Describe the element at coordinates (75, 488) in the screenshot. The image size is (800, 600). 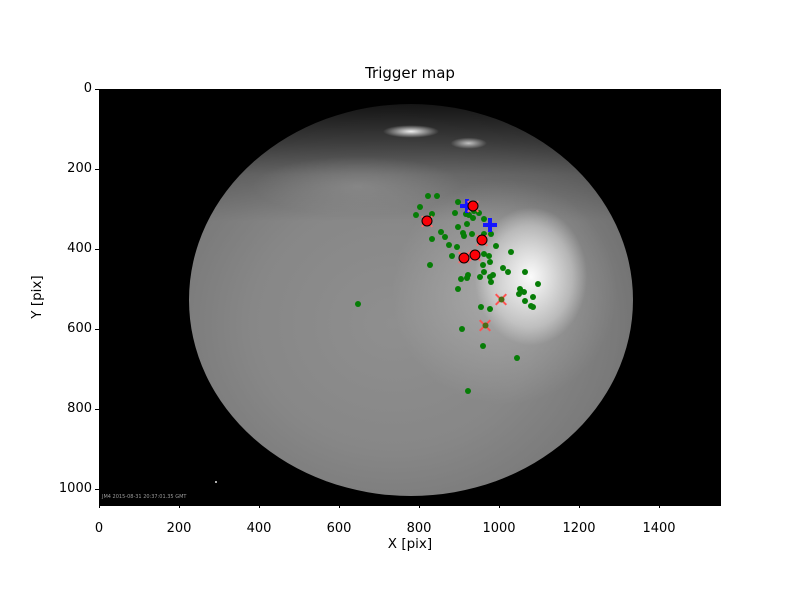
I see `y-tick-label: 1000` at that location.